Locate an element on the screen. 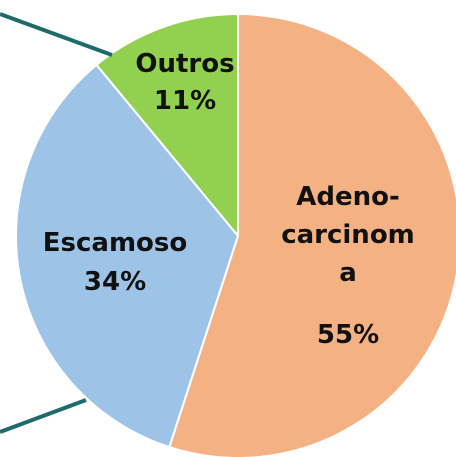 Image resolution: width=456 pixels, height=457 pixels. value-label: 11% is located at coordinates (185, 101).